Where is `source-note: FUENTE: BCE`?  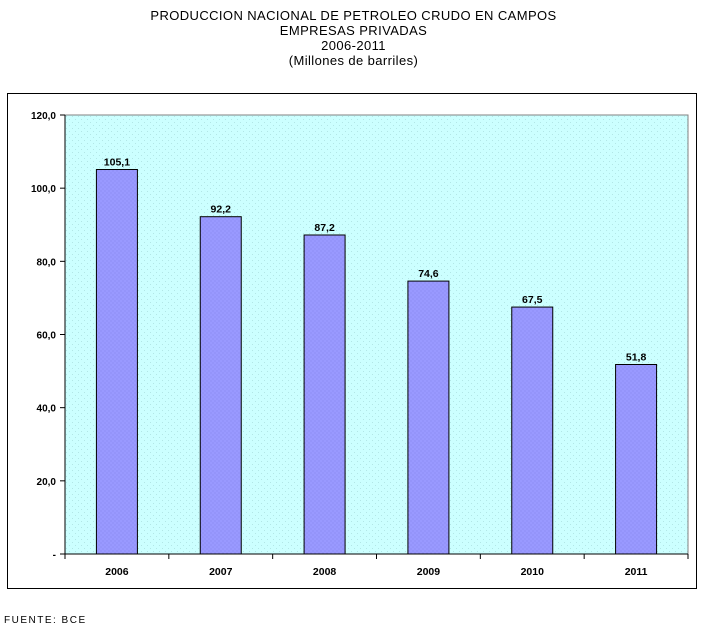 source-note: FUENTE: BCE is located at coordinates (45, 620).